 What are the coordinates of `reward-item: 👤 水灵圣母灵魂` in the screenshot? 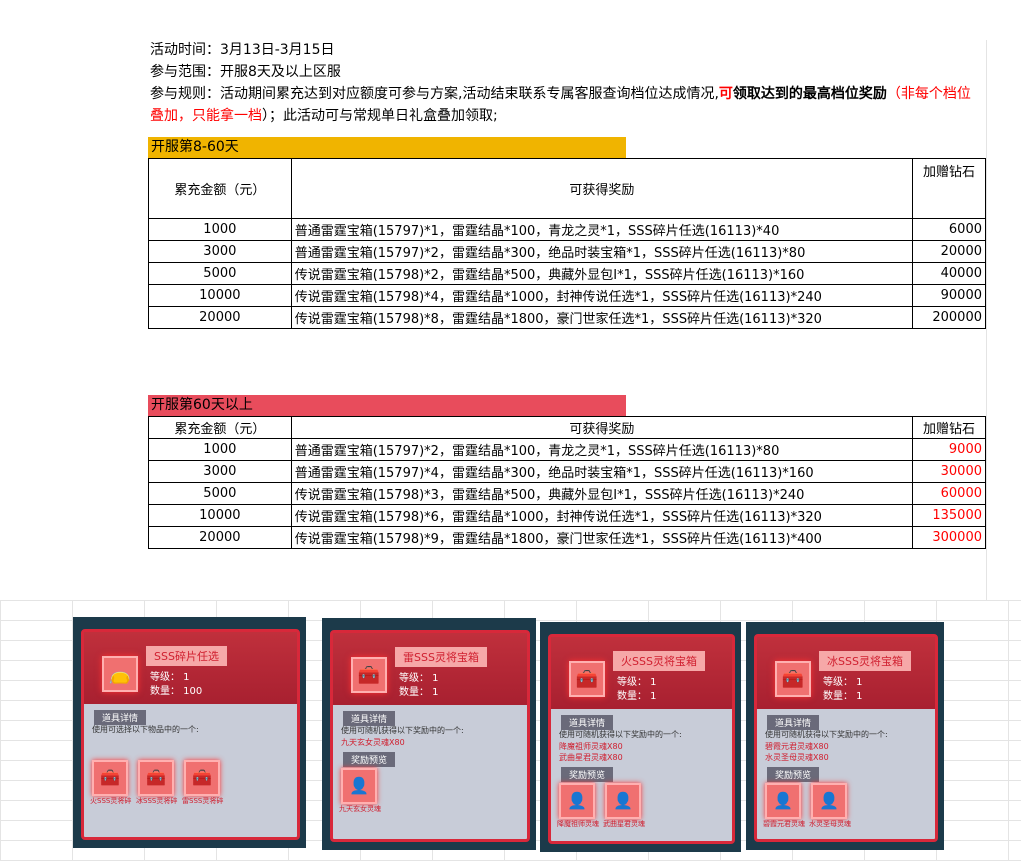 It's located at (830, 806).